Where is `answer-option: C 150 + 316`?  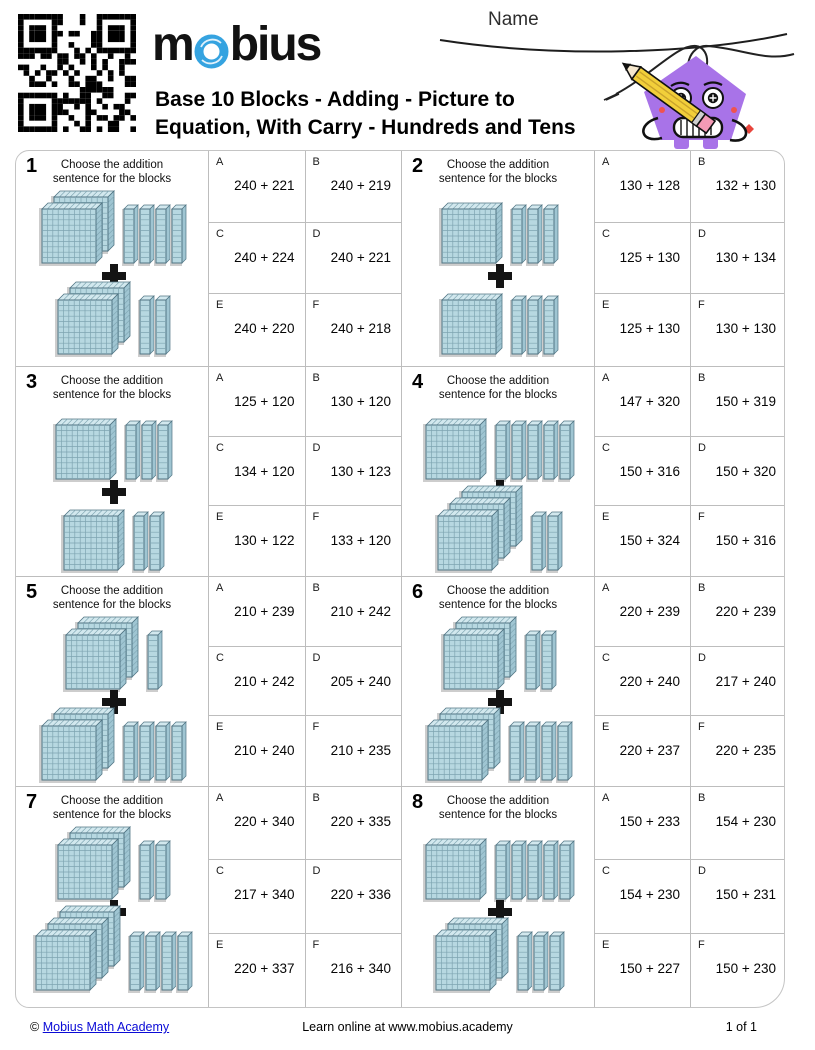
answer-option: C 150 + 316 is located at coordinates (642, 471).